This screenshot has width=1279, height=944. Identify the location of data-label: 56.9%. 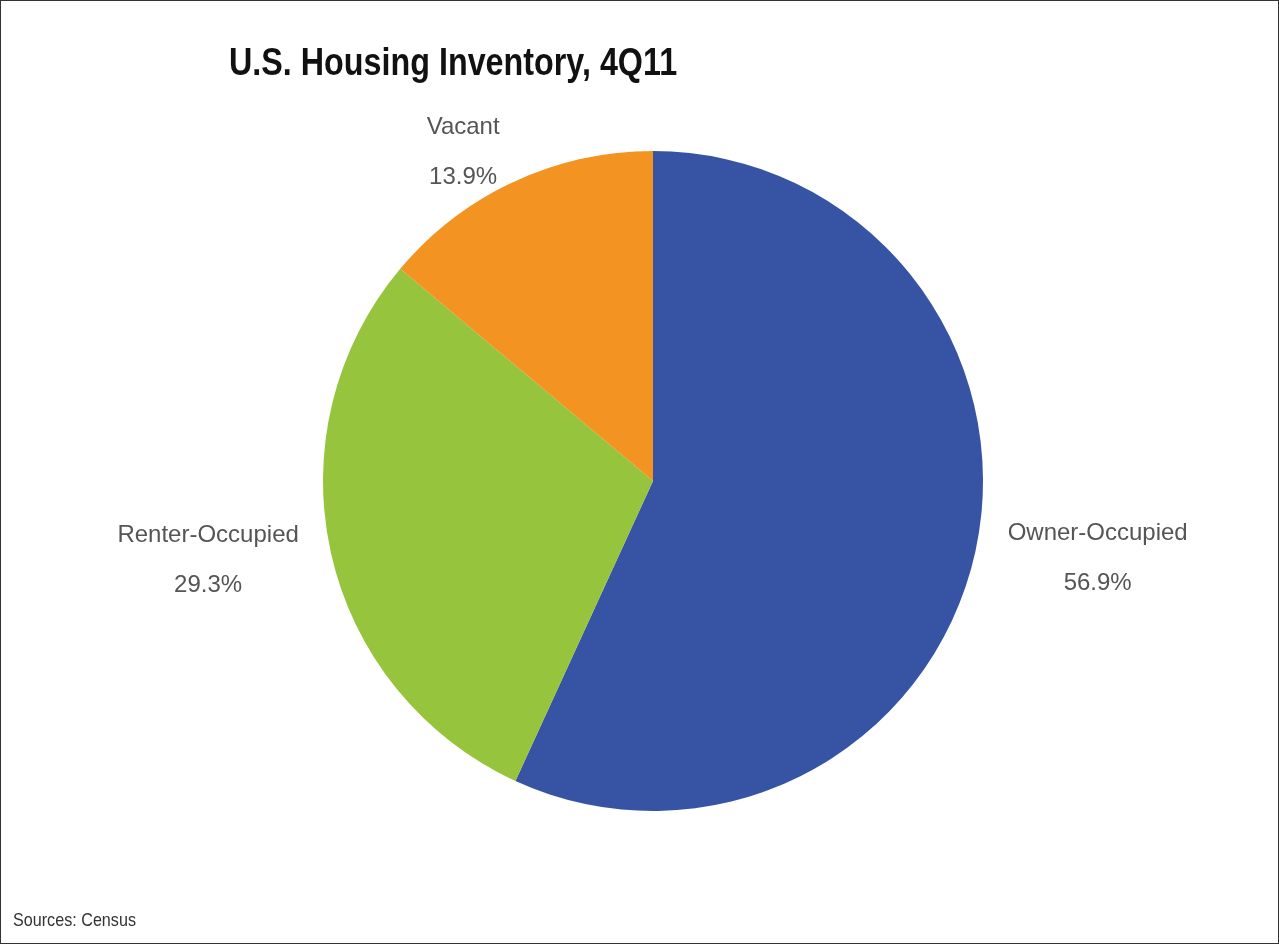
(1097, 582).